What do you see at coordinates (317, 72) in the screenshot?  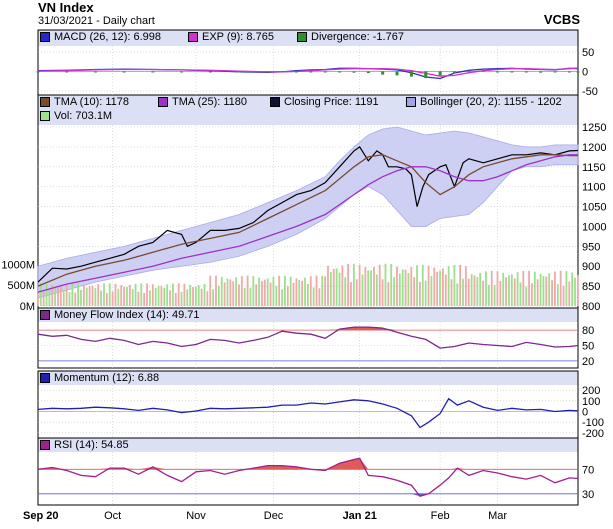 I see `macd-plot: 50 0 -50` at bounding box center [317, 72].